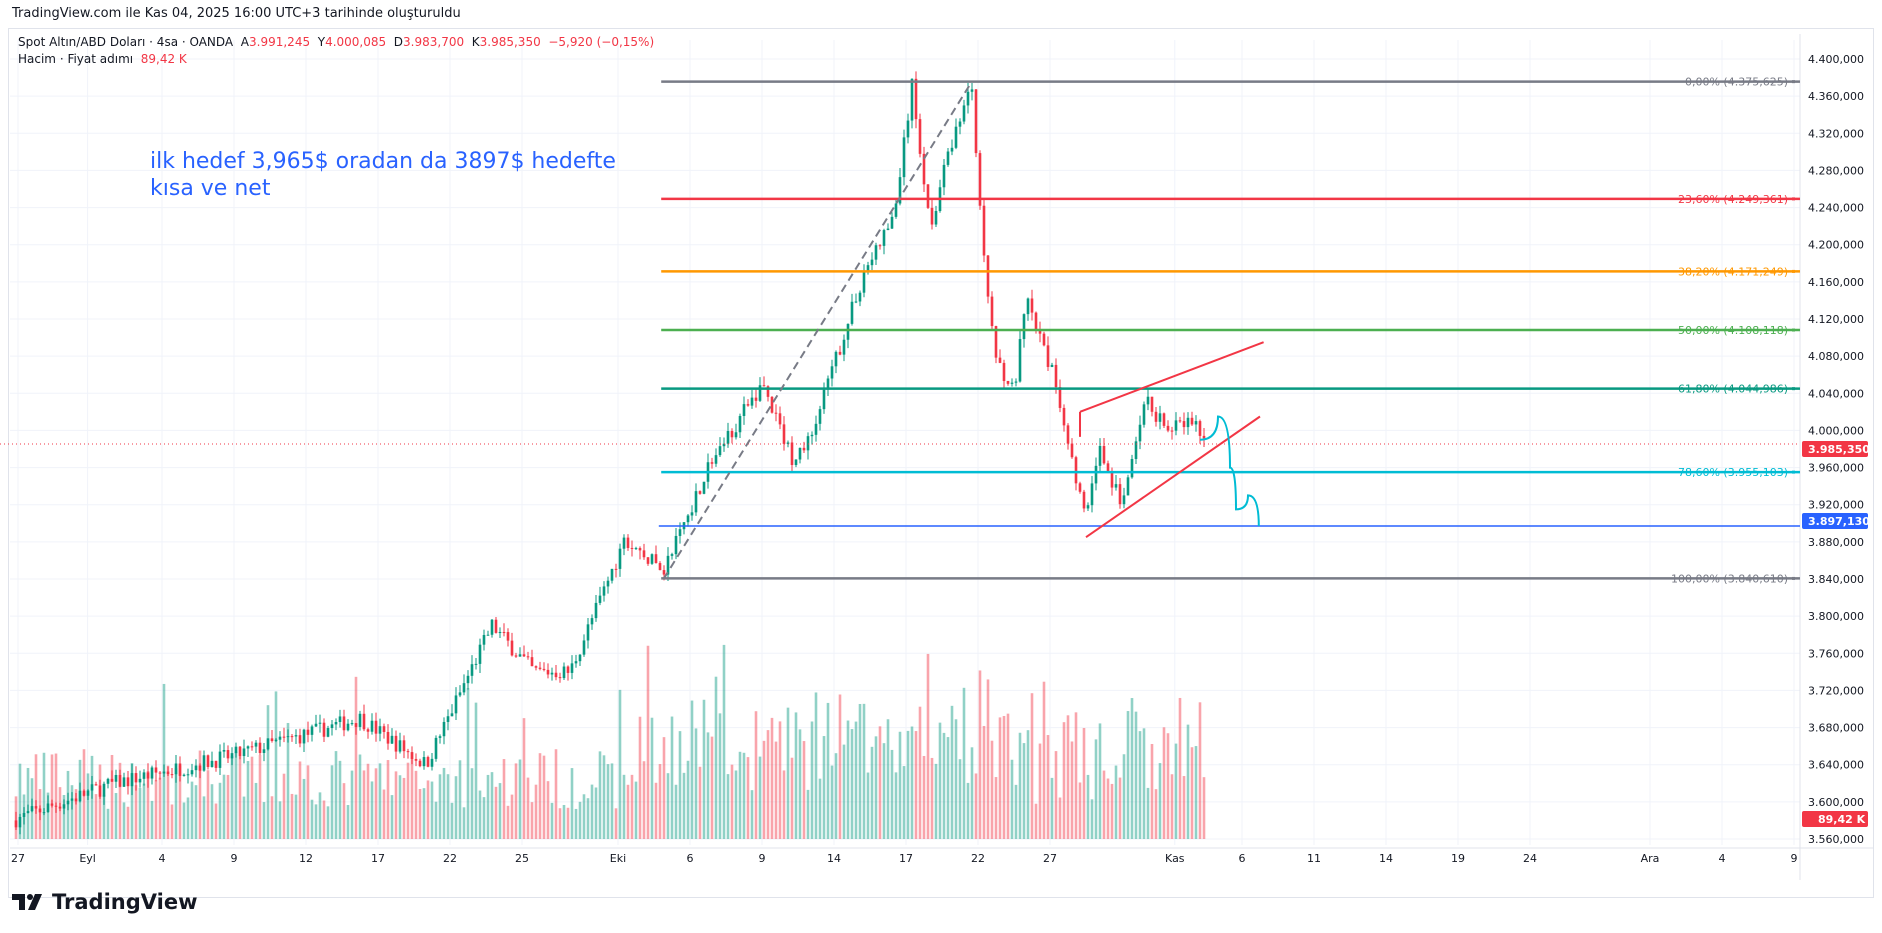 This screenshot has height=933, width=1882. Describe the element at coordinates (1836, 96) in the screenshot. I see `price-tick-label: 4.360,000` at that location.